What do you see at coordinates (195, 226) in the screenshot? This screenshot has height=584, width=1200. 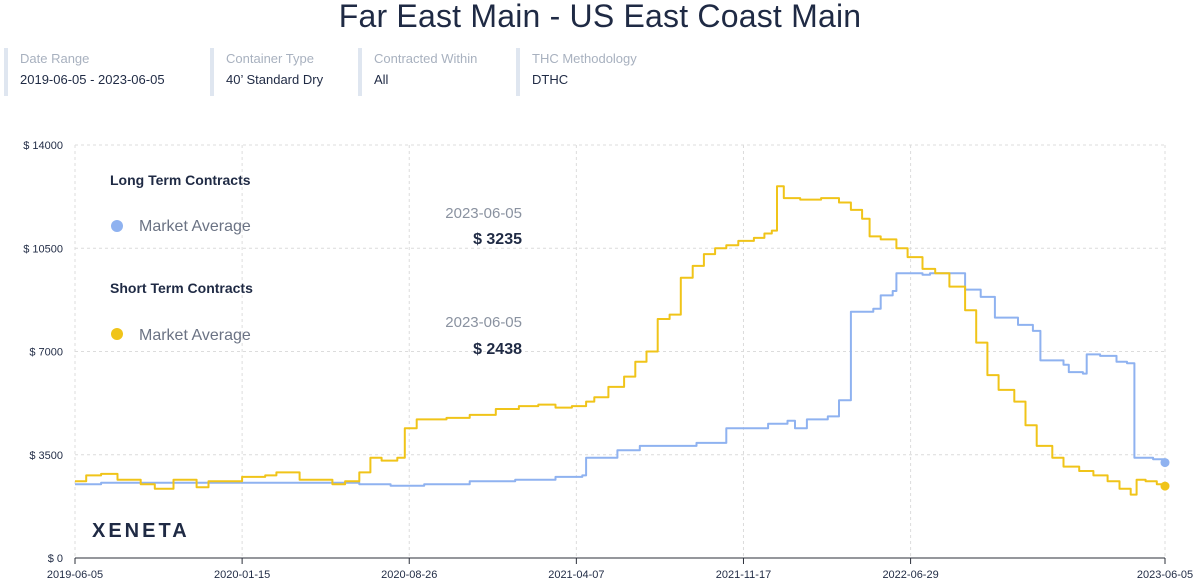 I see `legend-long-item: Market Average` at bounding box center [195, 226].